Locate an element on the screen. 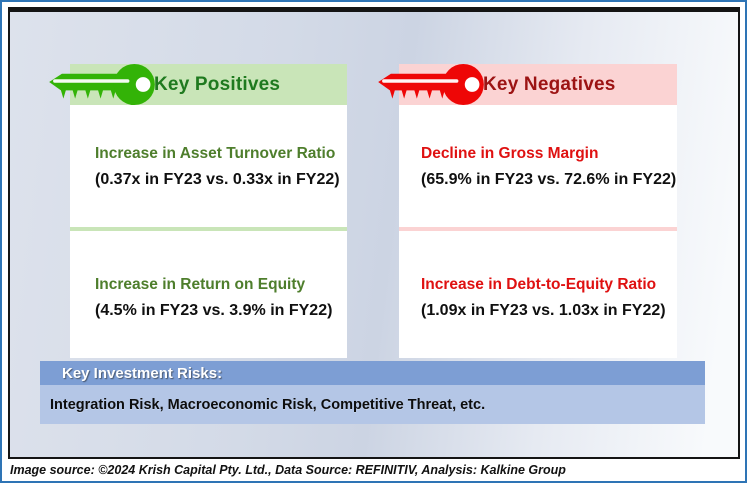 This screenshot has height=483, width=747. positive-card-title: Increase in Asset Turnover Ratio is located at coordinates (215, 153).